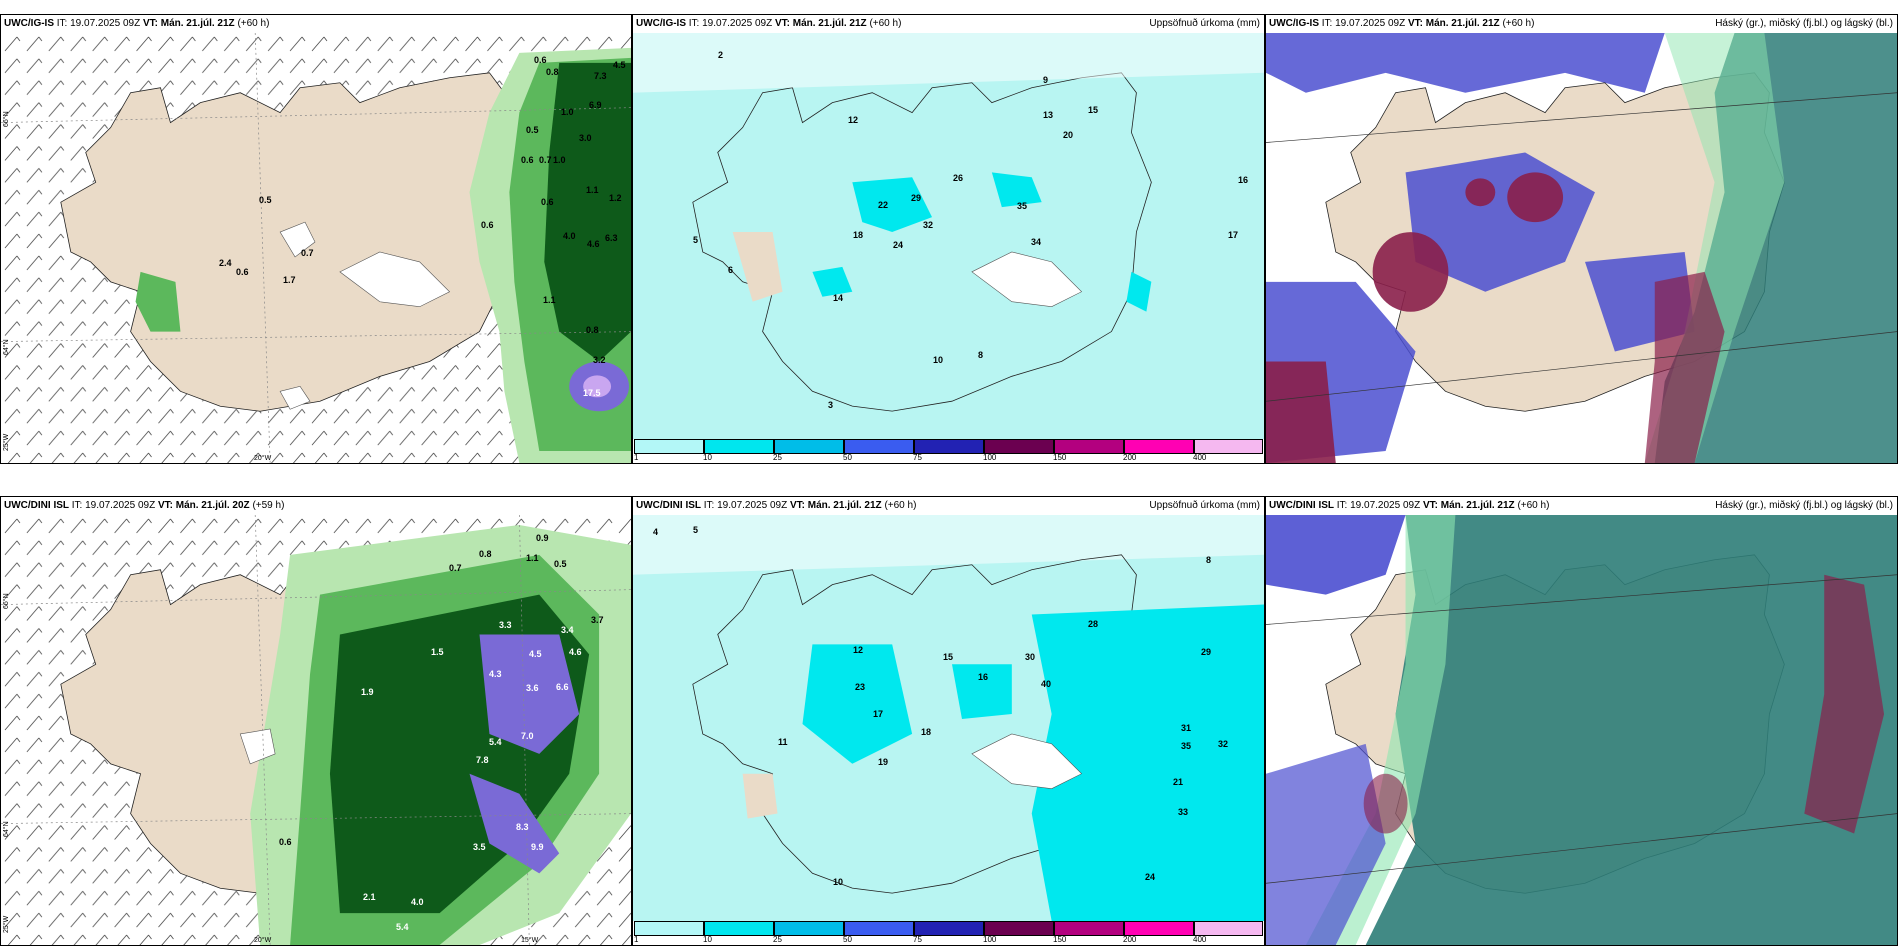 The image size is (1900, 950). What do you see at coordinates (831, 405) in the screenshot?
I see `precip-value: 3` at bounding box center [831, 405].